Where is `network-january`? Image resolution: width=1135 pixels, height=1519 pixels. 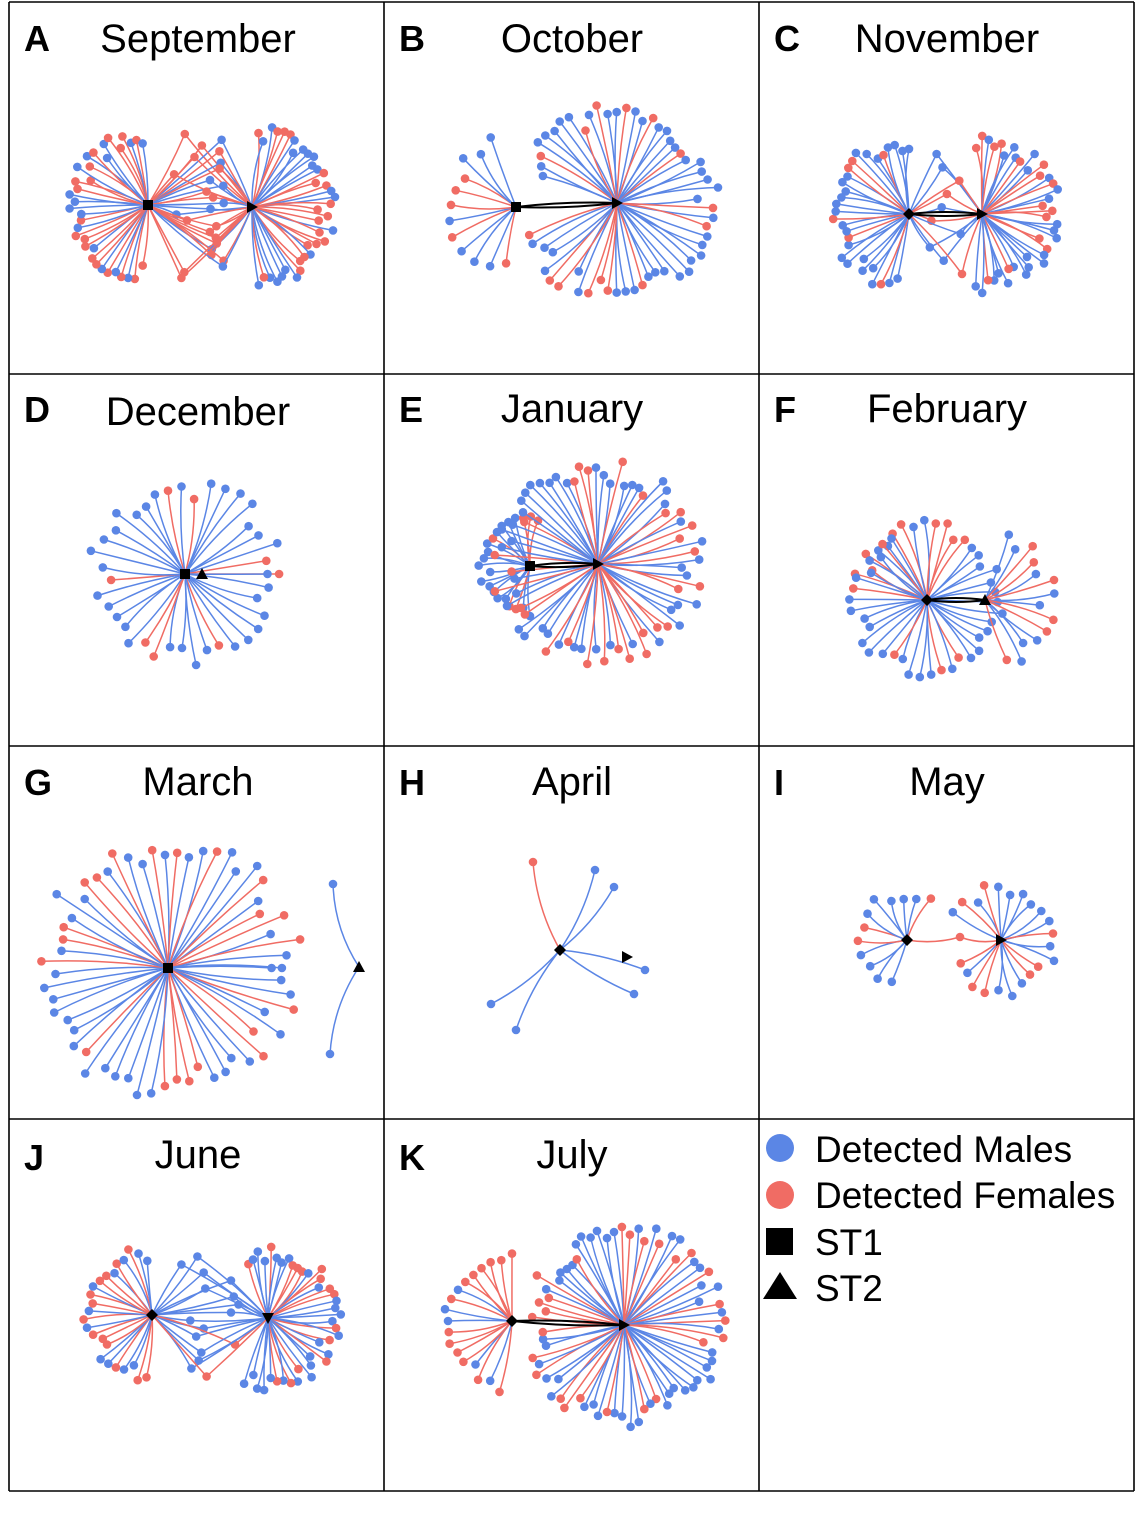 network-january is located at coordinates (590, 563).